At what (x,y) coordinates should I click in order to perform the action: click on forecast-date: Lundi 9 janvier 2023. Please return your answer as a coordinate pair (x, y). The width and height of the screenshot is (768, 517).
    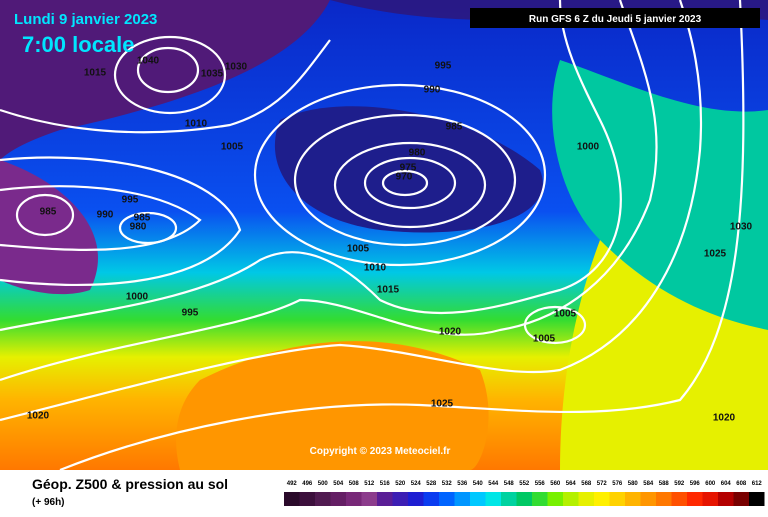
    Looking at the image, I should click on (85, 19).